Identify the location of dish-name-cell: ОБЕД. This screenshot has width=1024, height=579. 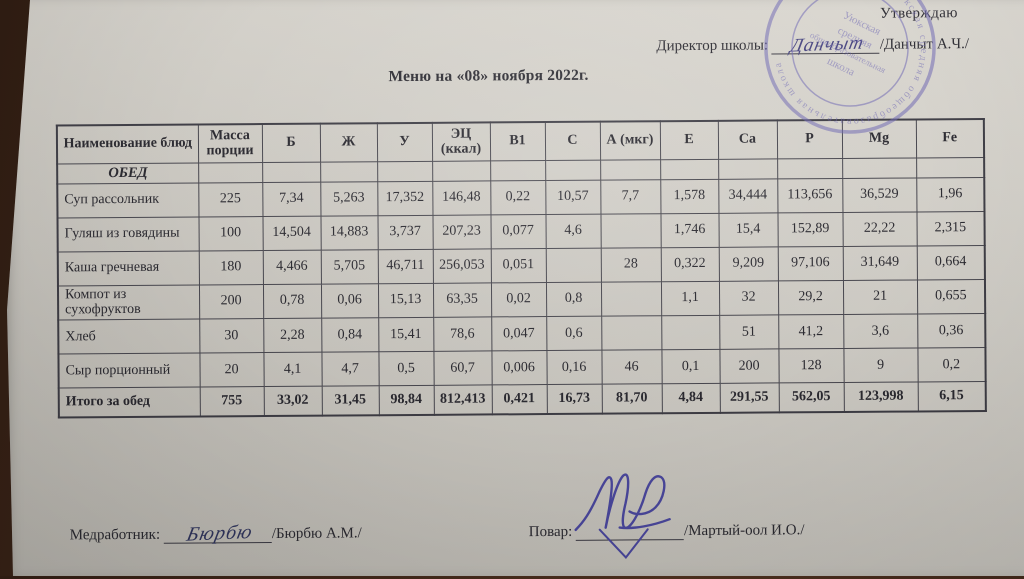
(128, 173).